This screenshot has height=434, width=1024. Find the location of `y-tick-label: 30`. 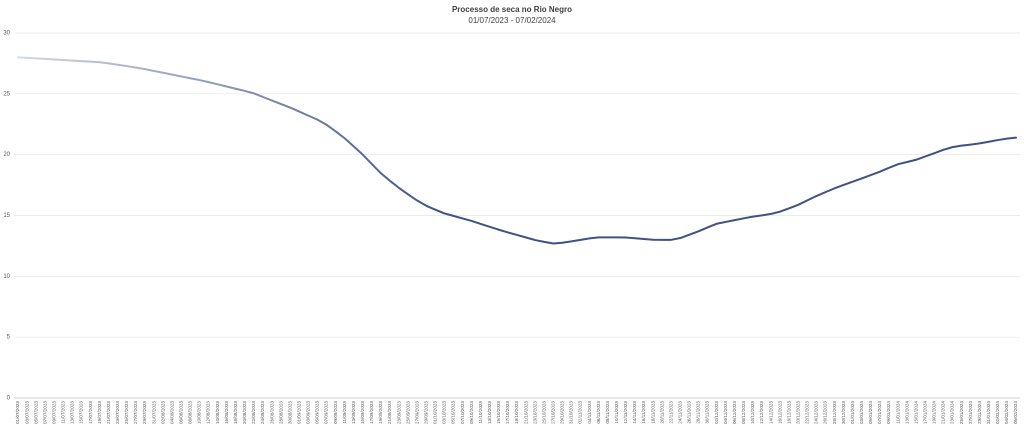

y-tick-label: 30 is located at coordinates (6, 34).